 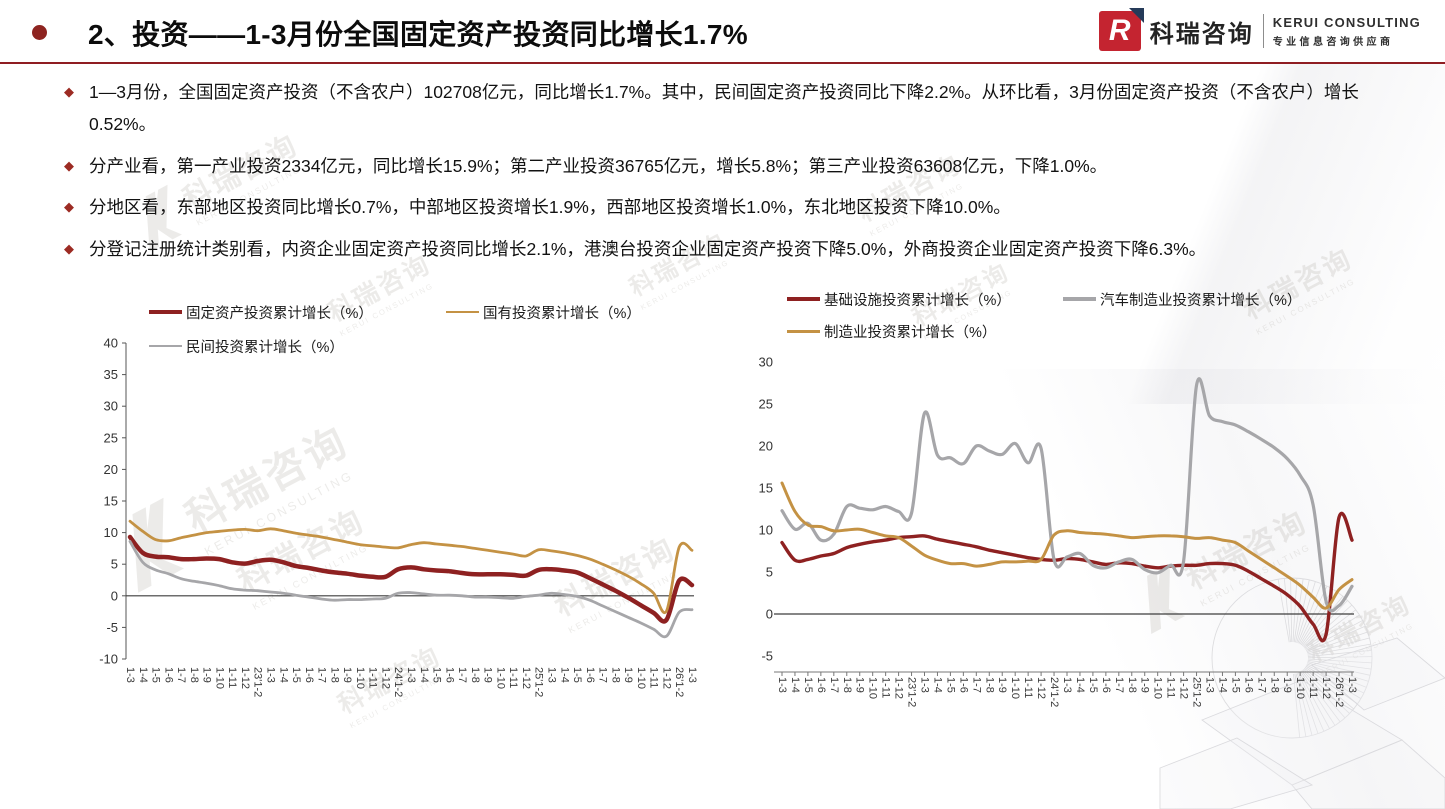 I want to click on y-tick-label: 35, so click(x=111, y=374).